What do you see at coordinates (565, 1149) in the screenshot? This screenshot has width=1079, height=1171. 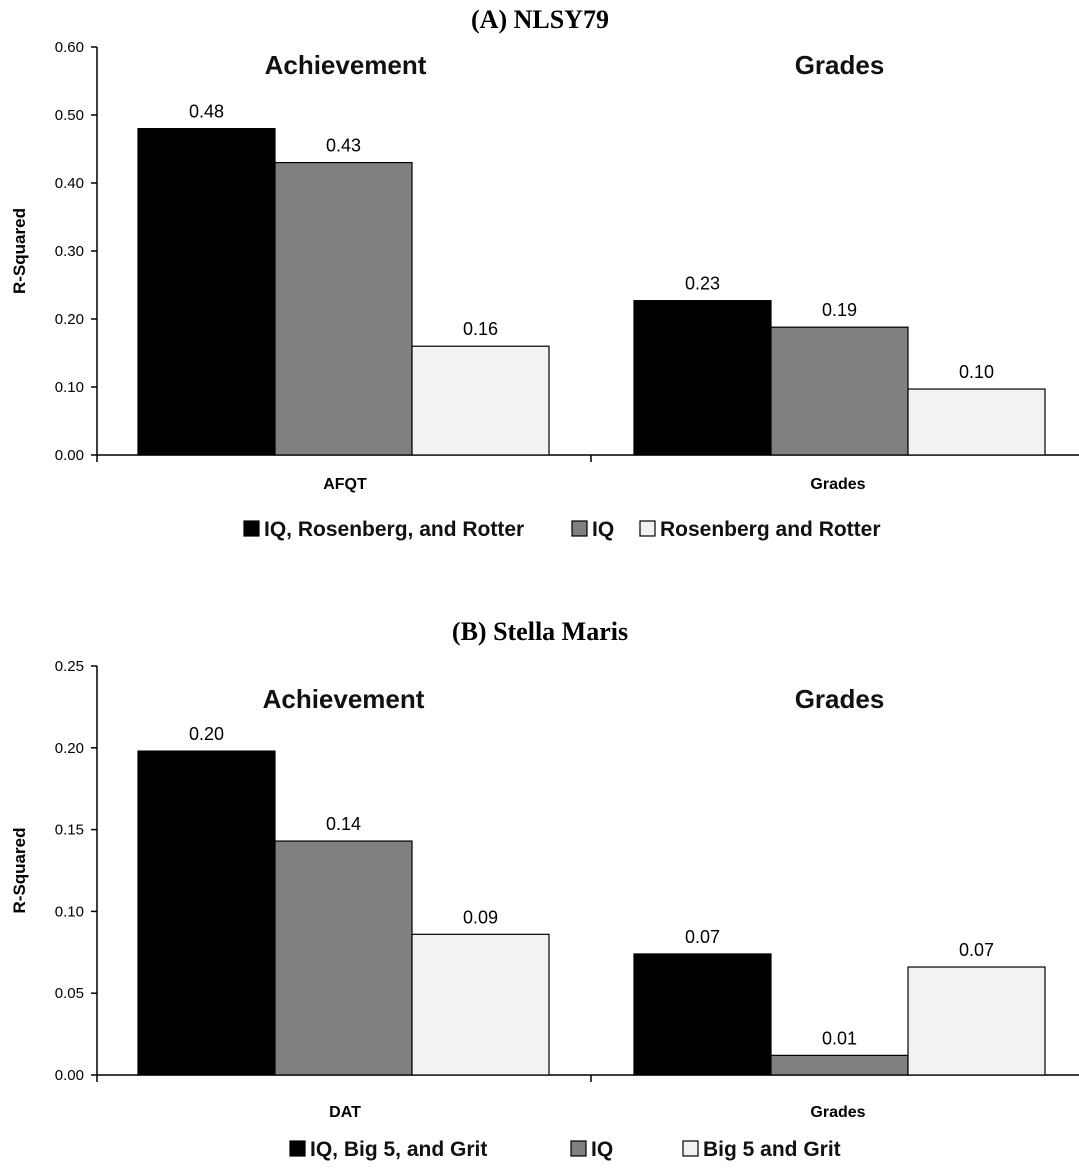 I see `legend: IQ, Big 5, and Grit IQ Big 5 and Grit` at bounding box center [565, 1149].